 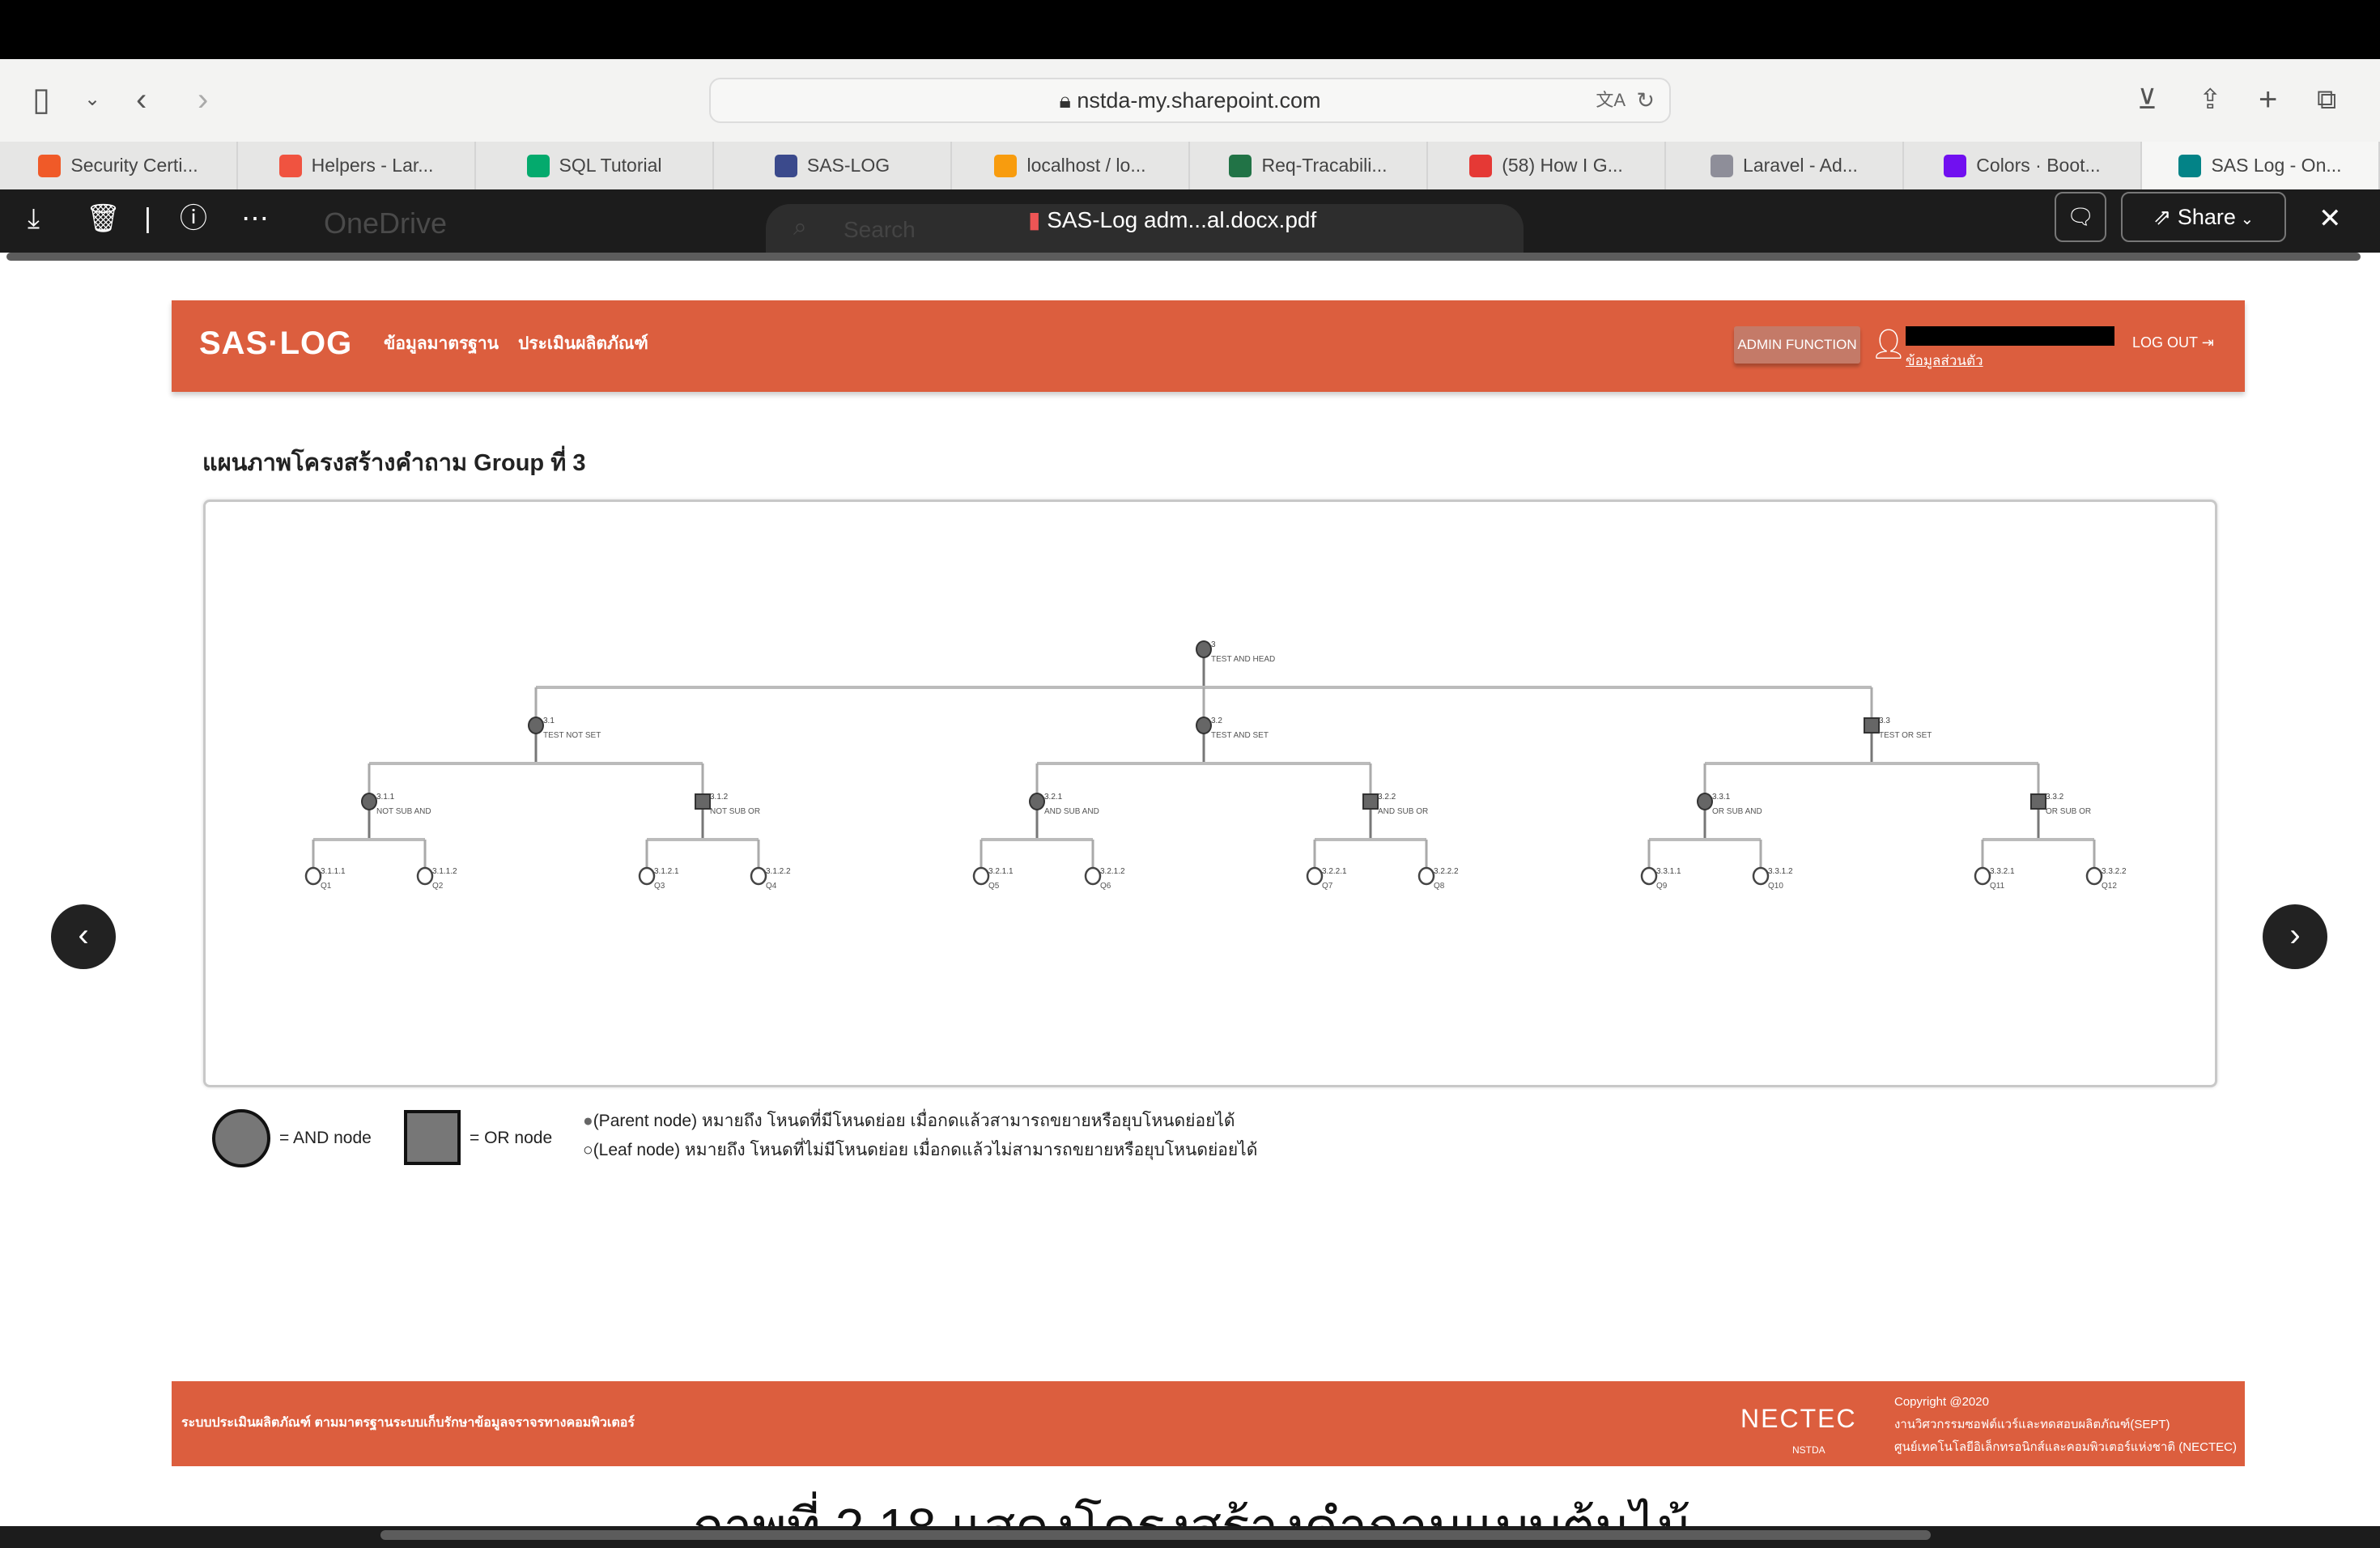 I want to click on pdf-file-icon: ▮, so click(x=1038, y=220).